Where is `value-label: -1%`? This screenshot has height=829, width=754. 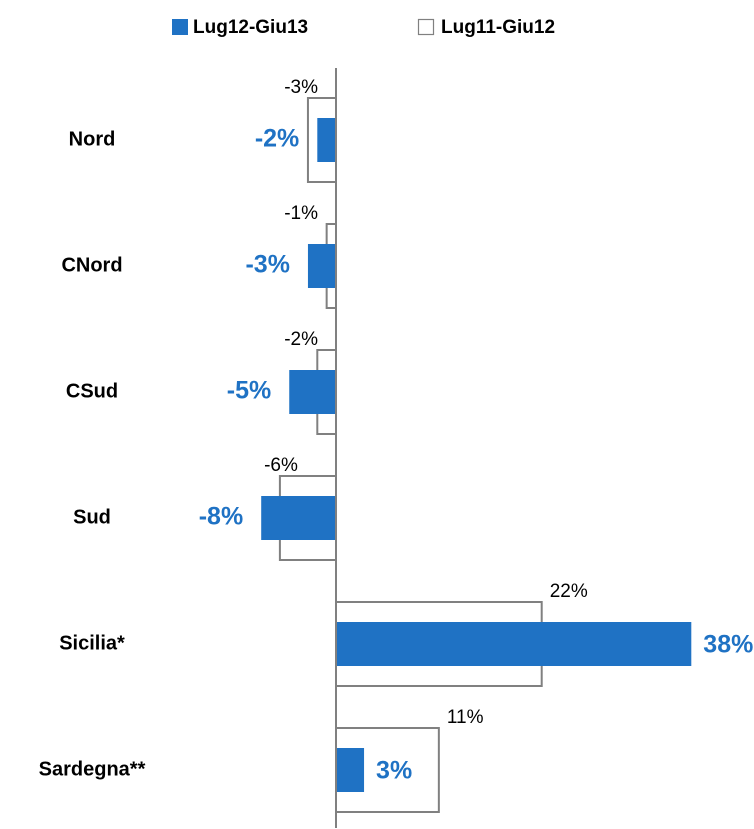
value-label: -1% is located at coordinates (301, 213).